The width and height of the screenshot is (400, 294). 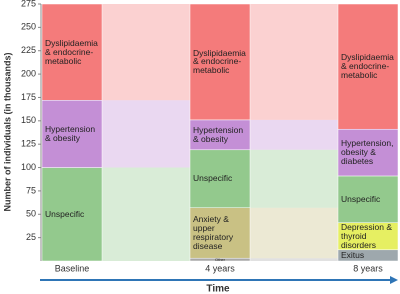 I want to click on node-label-box: Exitus, so click(x=353, y=254).